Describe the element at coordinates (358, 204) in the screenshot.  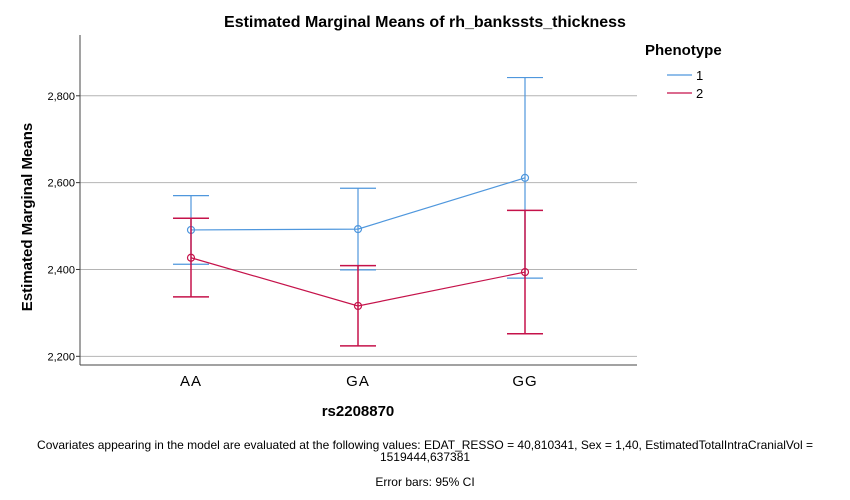
I see `series-1-line` at that location.